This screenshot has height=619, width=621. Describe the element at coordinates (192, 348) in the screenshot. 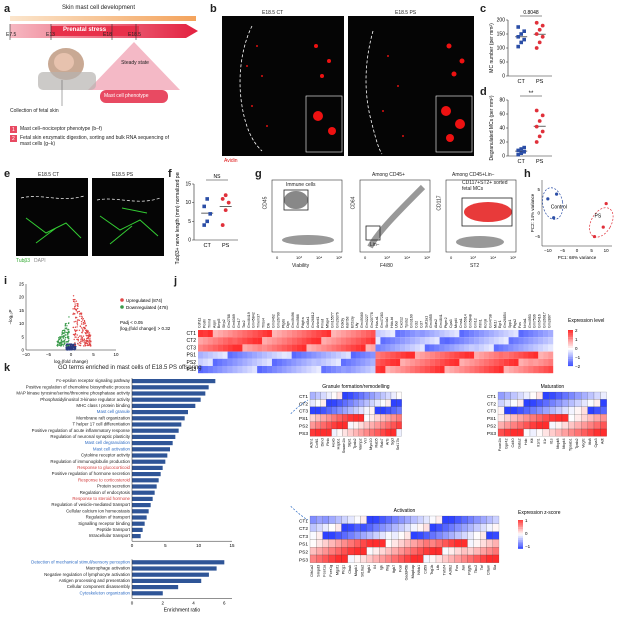

I see `row-label: CT3` at that location.